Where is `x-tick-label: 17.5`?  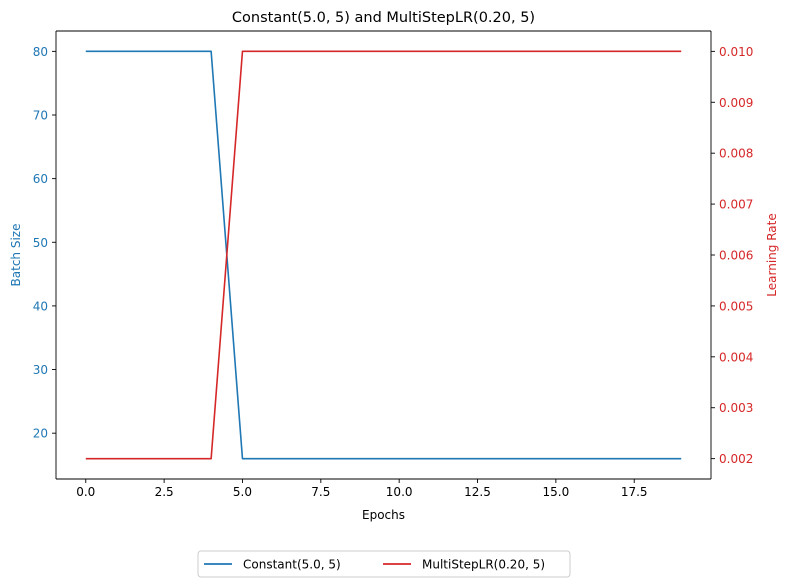
x-tick-label: 17.5 is located at coordinates (634, 492).